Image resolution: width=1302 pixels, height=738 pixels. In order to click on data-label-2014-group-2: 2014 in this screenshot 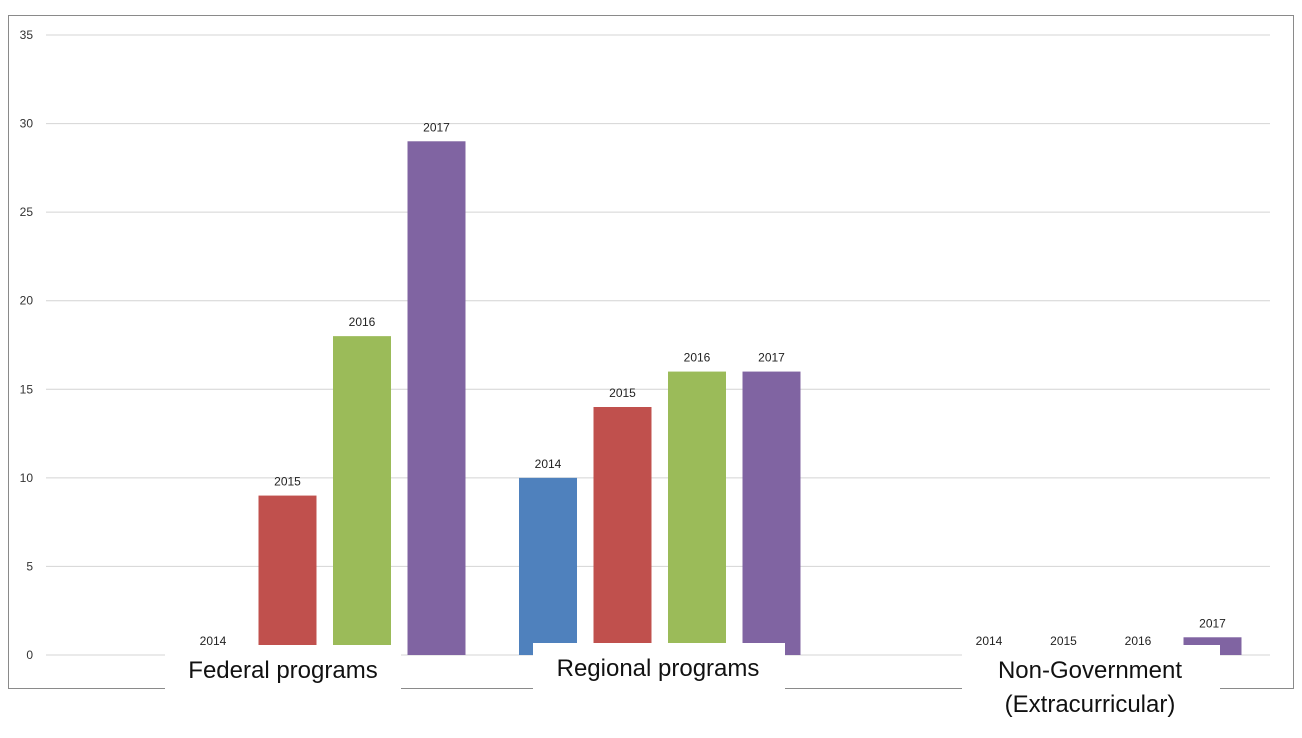, I will do `click(548, 464)`.